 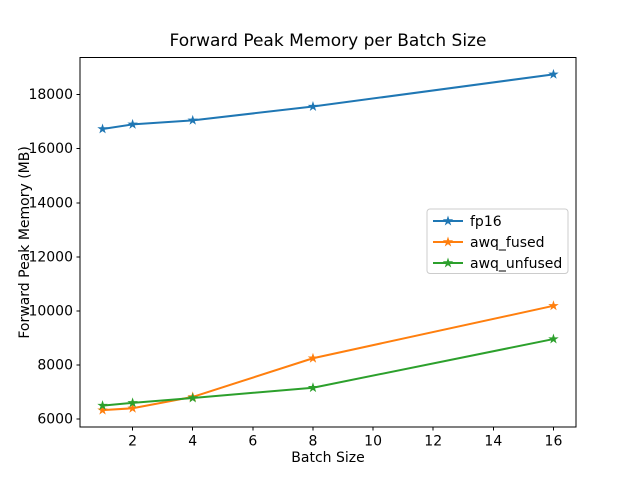 What do you see at coordinates (467, 222) in the screenshot?
I see `legend-entry: fp16` at bounding box center [467, 222].